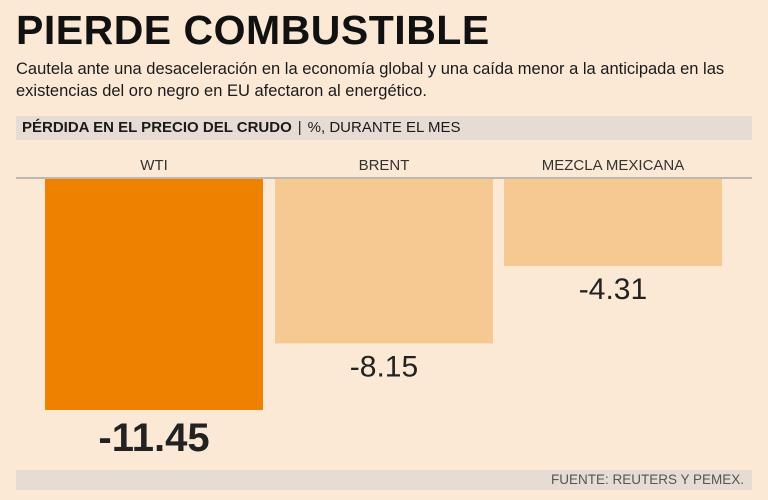  I want to click on chart-unit: %, DURANTE EL MES, so click(384, 127).